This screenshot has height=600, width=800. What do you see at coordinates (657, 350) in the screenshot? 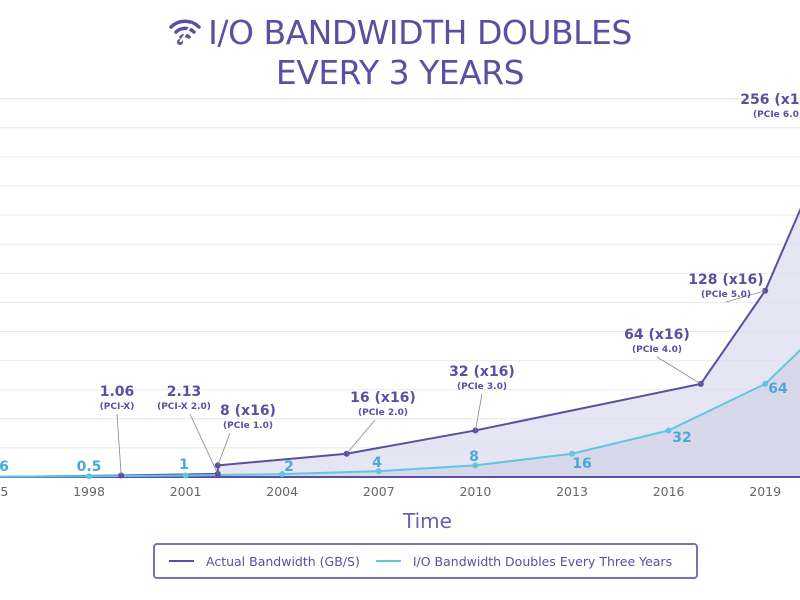
I see `actual-data-sublabel: (PCIe 4.0)` at bounding box center [657, 350].